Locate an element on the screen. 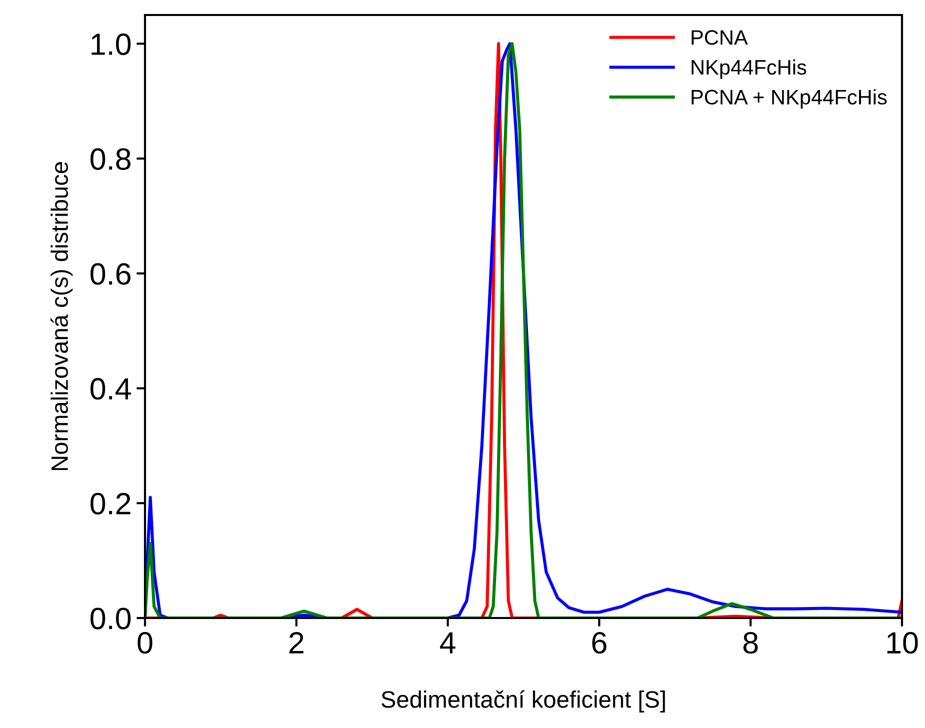  legend-label: NKp44FcHis is located at coordinates (749, 69).